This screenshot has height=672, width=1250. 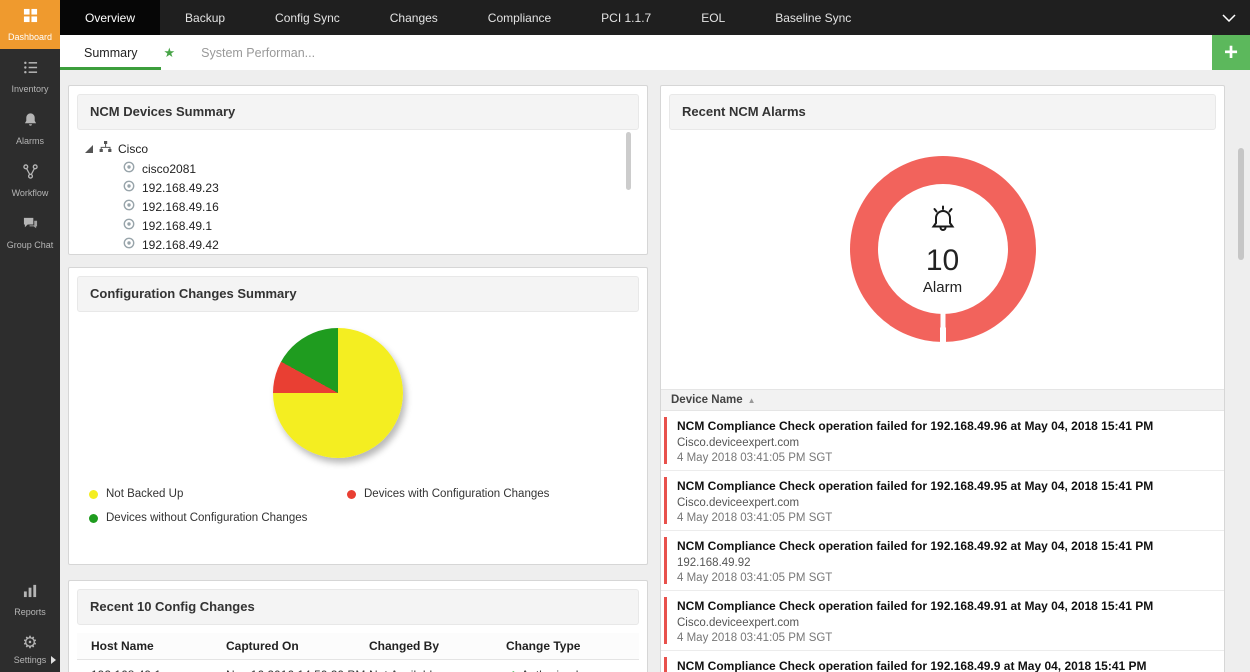 I want to click on device-name-column-label: Device Name, so click(x=707, y=400).